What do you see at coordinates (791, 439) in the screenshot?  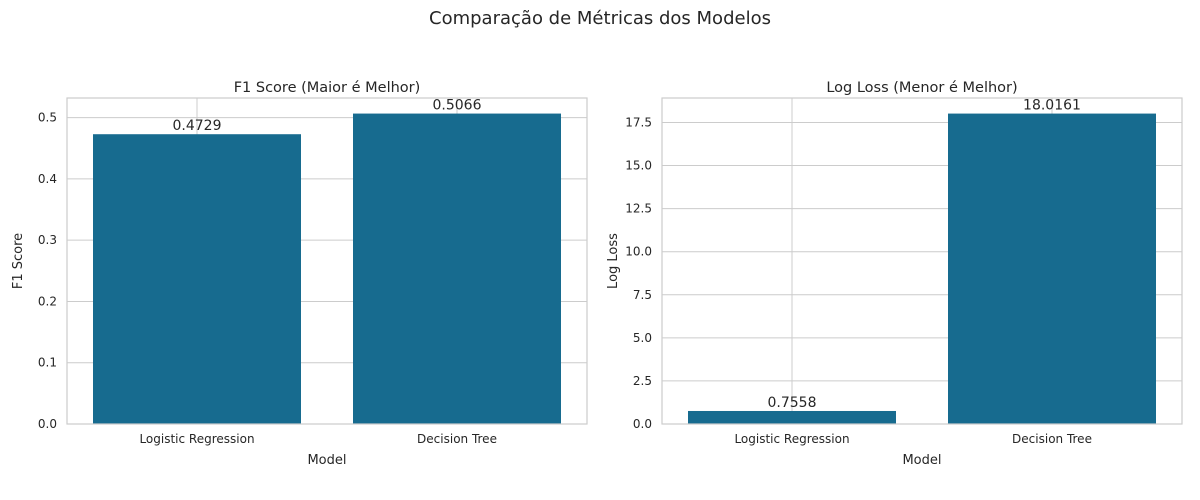 I see `logloss-x-tick-label: Logistic Regression` at bounding box center [791, 439].